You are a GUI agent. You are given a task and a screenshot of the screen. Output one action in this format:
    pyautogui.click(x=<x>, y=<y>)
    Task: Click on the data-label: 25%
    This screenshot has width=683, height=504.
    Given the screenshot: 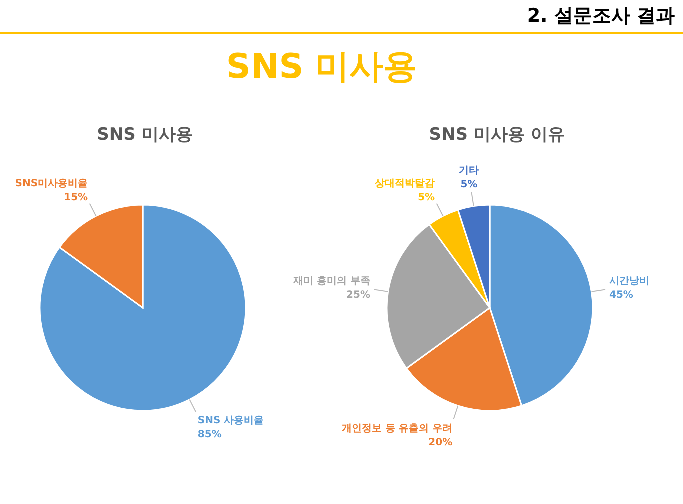 What is the action you would take?
    pyautogui.click(x=358, y=296)
    